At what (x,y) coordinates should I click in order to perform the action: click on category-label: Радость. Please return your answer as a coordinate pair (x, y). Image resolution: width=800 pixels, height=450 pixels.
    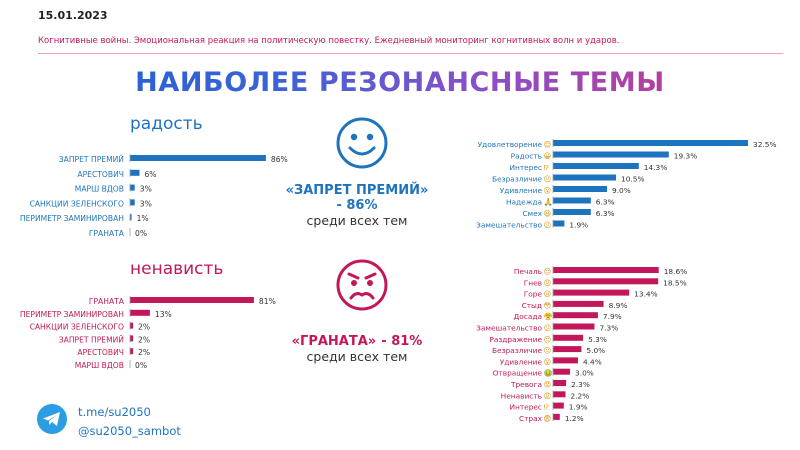
    Looking at the image, I should click on (526, 156).